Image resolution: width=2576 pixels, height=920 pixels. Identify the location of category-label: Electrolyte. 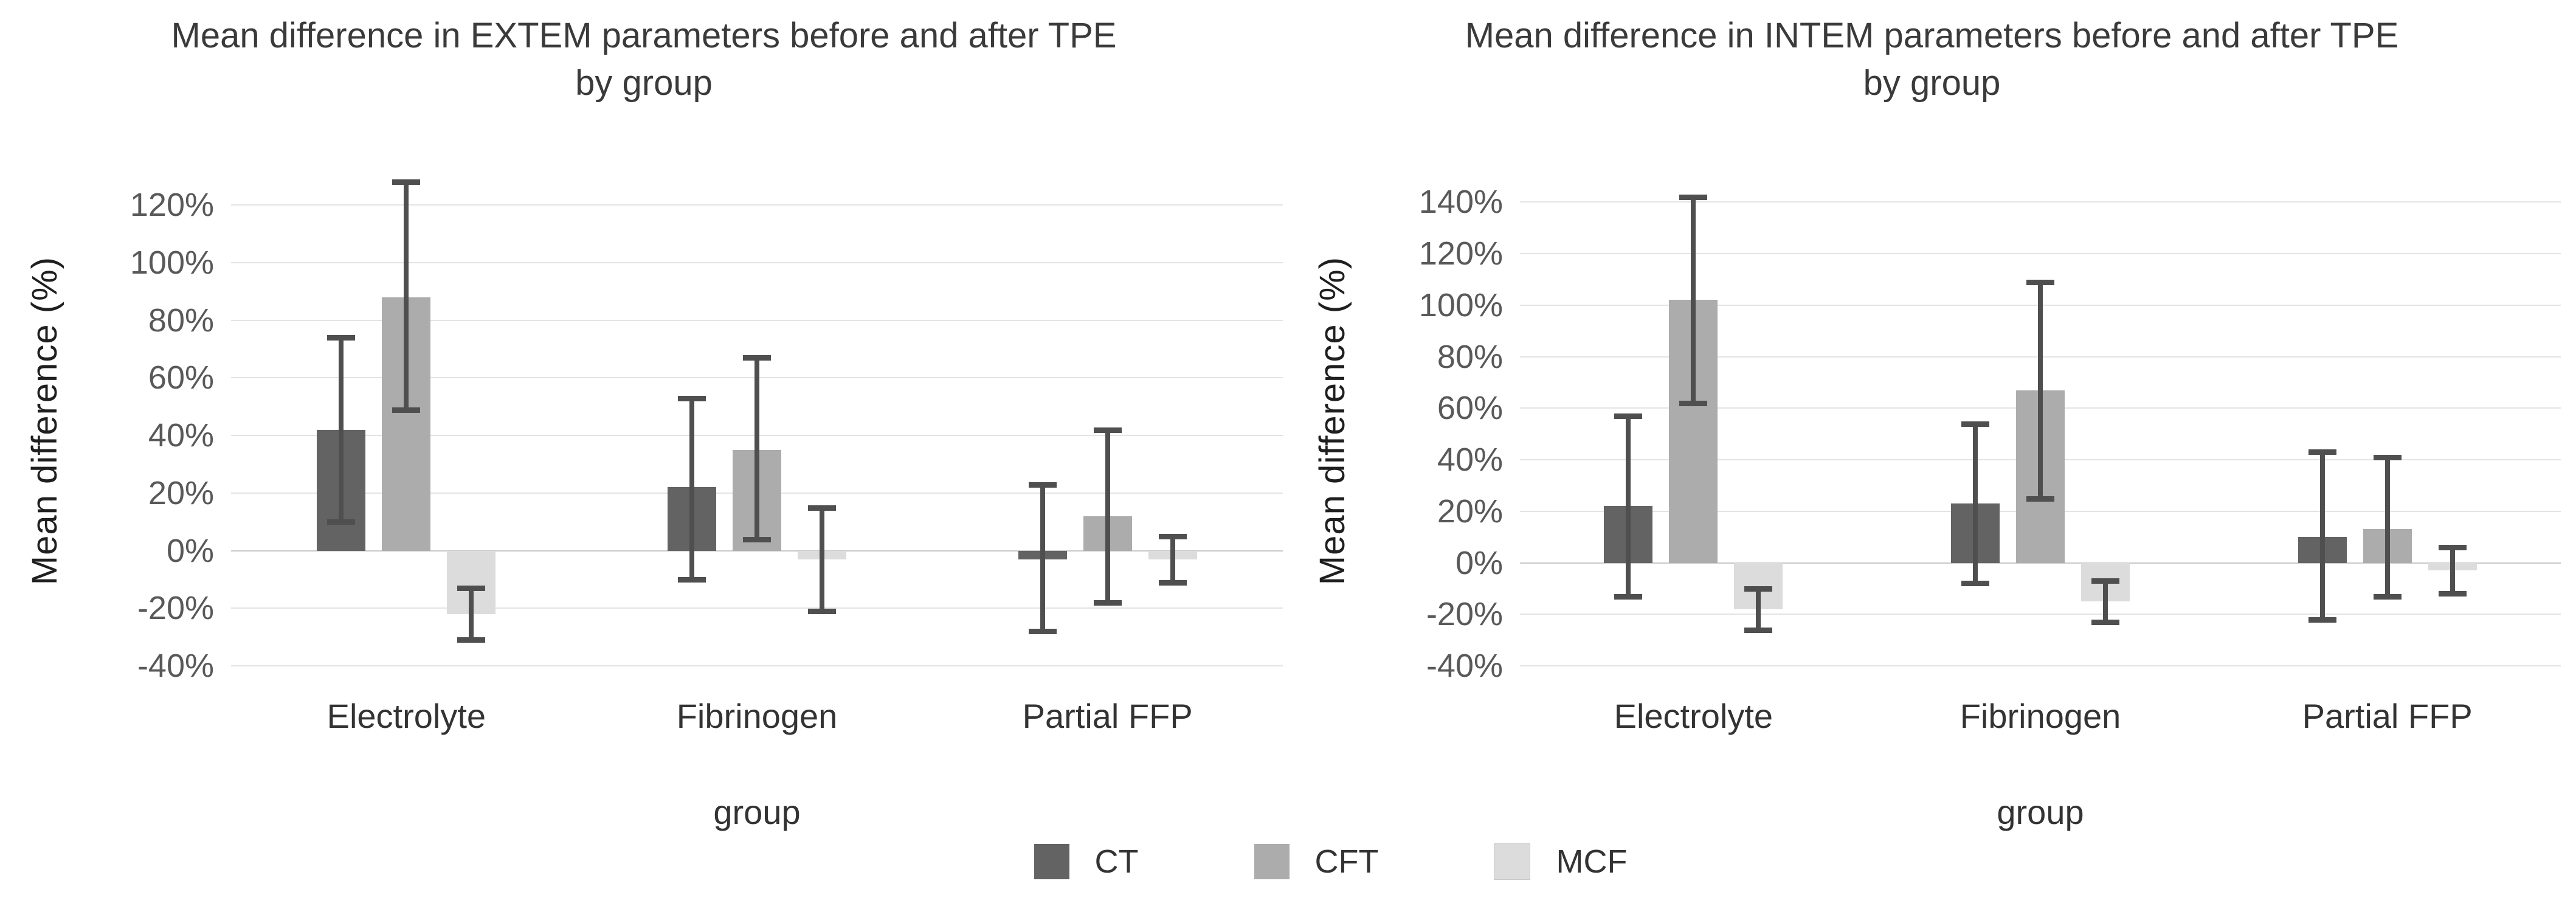
(406, 716).